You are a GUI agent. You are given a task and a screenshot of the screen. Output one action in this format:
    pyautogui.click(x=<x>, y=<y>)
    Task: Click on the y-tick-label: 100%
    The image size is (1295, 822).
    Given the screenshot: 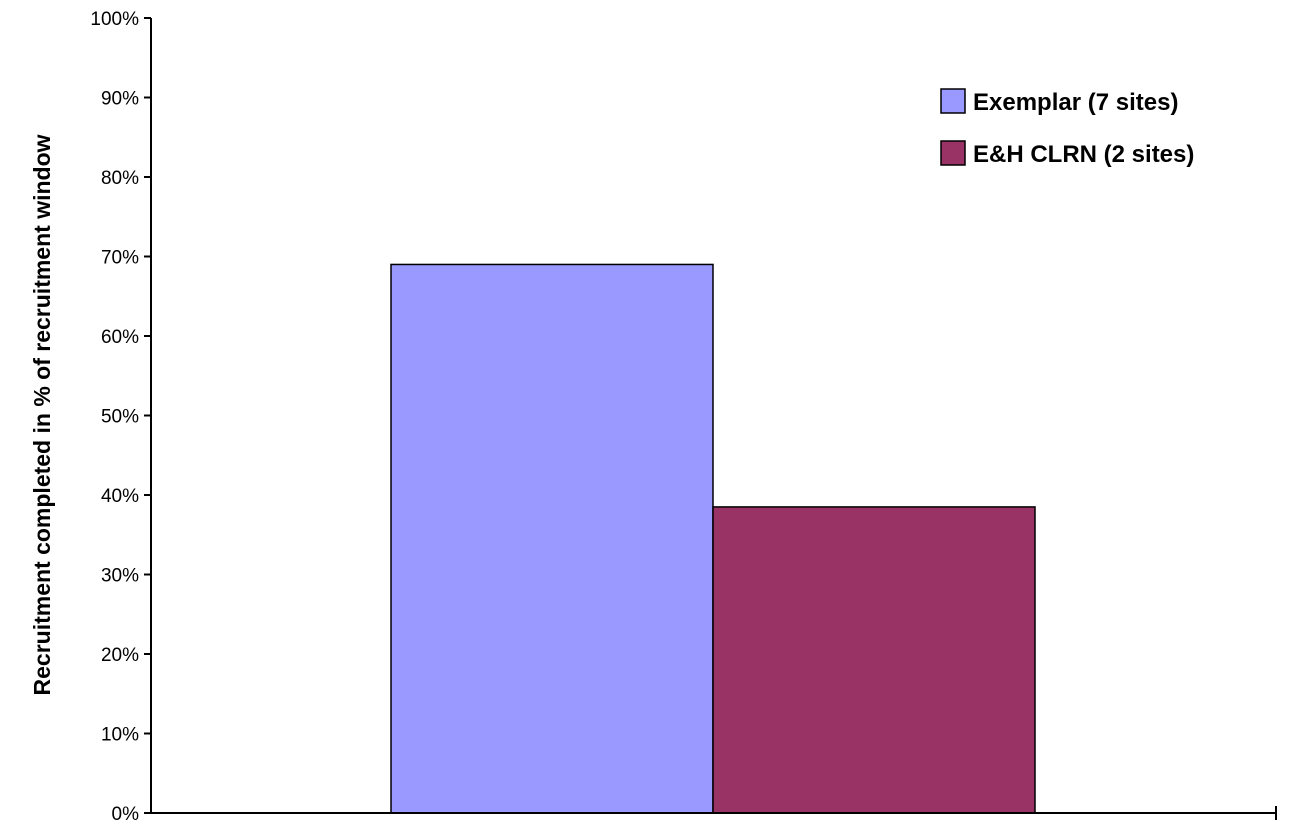 What is the action you would take?
    pyautogui.click(x=114, y=19)
    